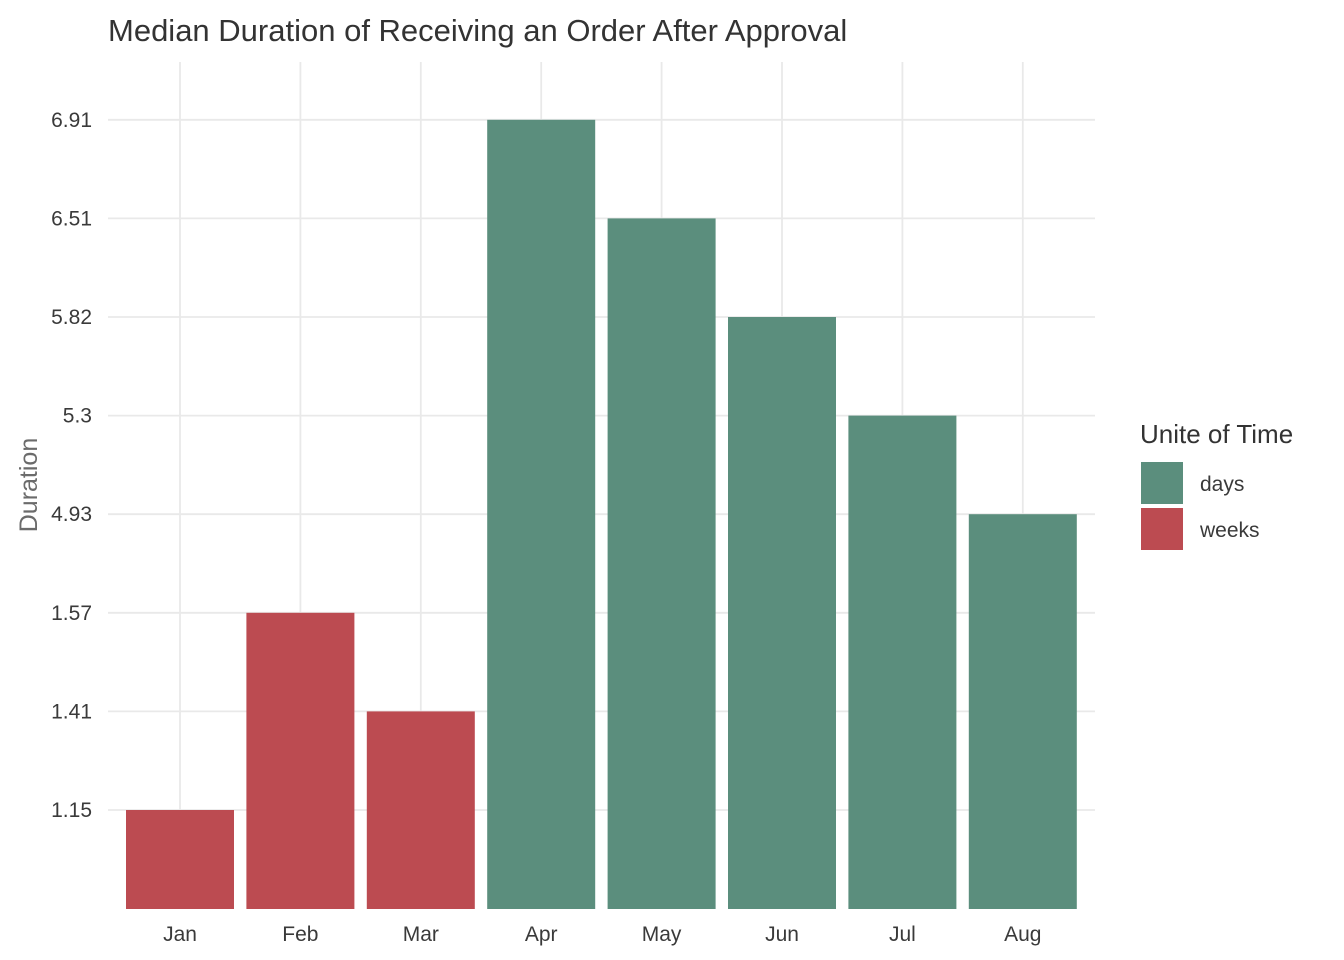  I want to click on bar-feb, so click(300, 760).